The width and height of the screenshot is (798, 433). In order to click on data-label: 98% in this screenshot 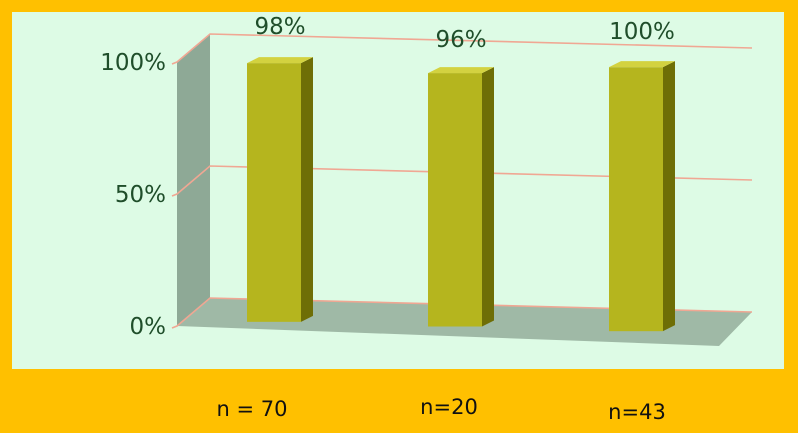, I will do `click(279, 27)`.